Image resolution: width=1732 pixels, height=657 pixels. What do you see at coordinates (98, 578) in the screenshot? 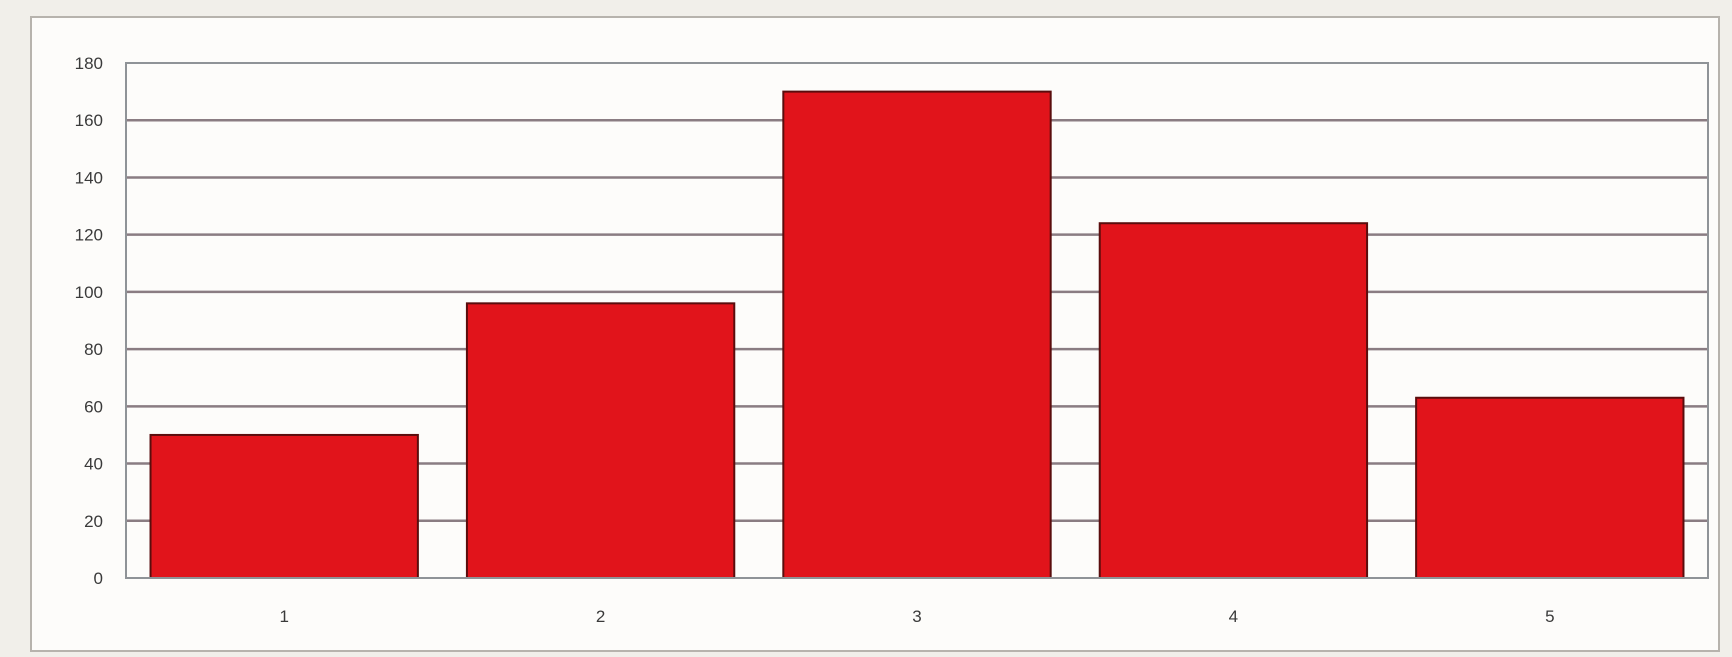
I see `y-tick-label: 0` at bounding box center [98, 578].